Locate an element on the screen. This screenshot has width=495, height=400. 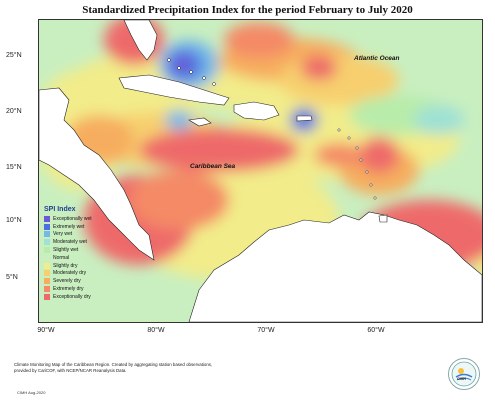
lat-label-20n: 20°N is located at coordinates (14, 111).